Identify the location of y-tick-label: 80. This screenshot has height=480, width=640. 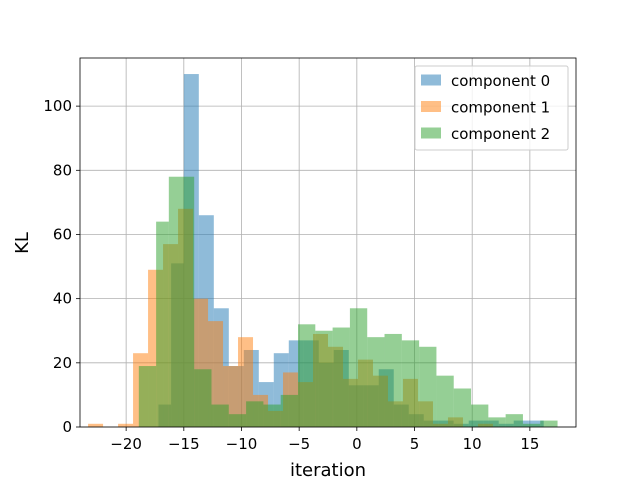
(62, 170).